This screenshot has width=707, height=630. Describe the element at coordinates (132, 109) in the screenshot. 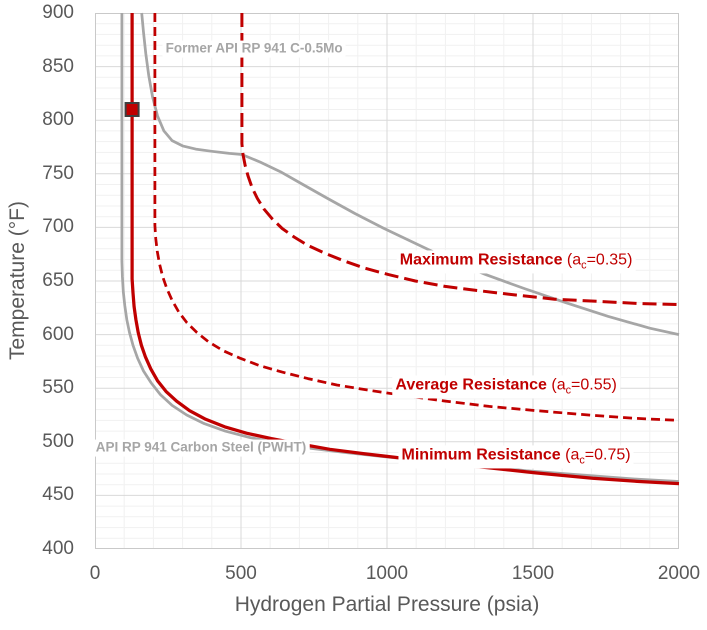

I see `operating-point-marker` at that location.